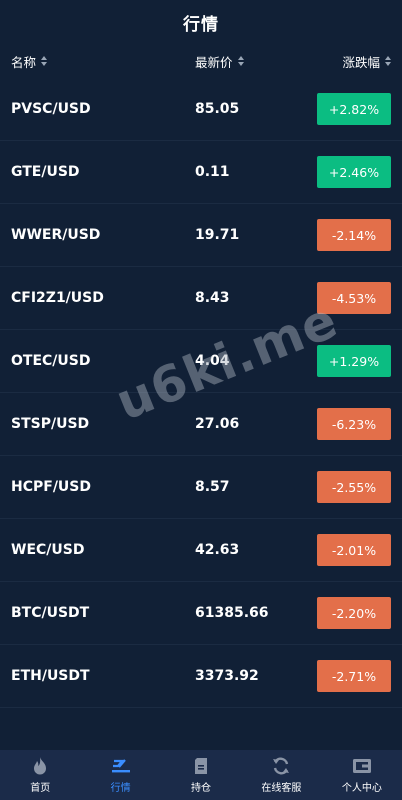  I want to click on tab-support: 在线客服, so click(281, 775).